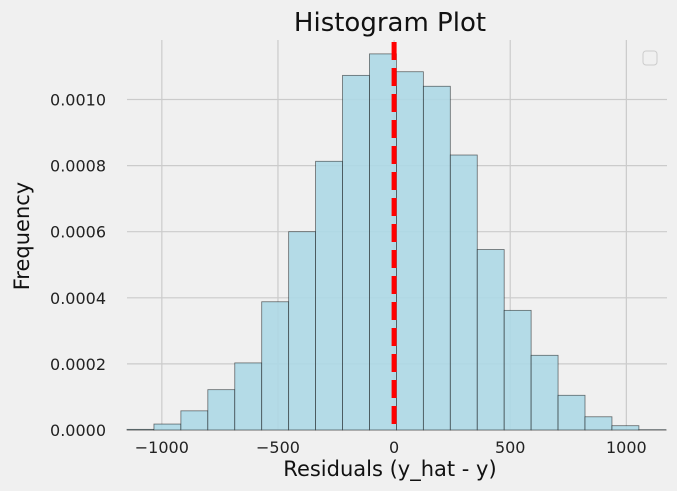 The height and width of the screenshot is (491, 677). Describe the element at coordinates (162, 447) in the screenshot. I see `x-tick-label: −1000` at that location.